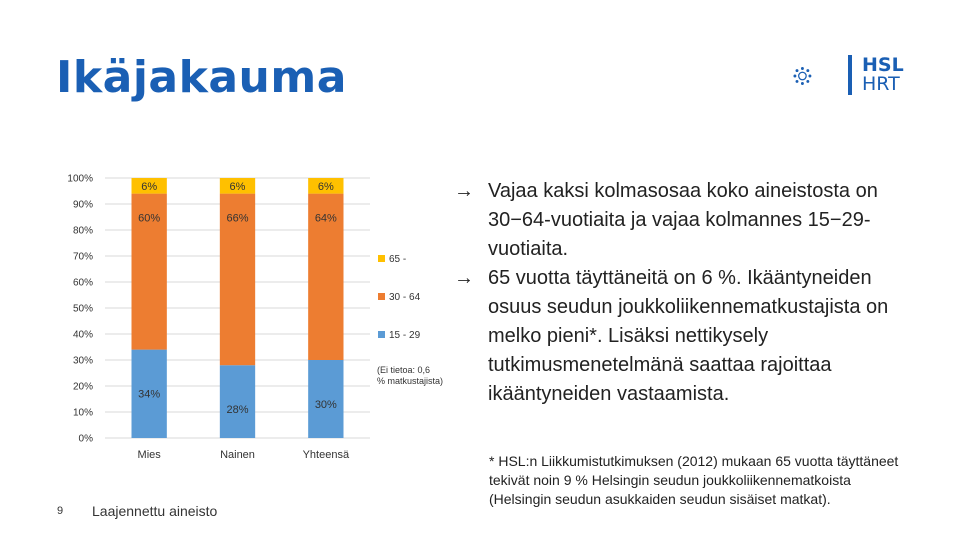 This screenshot has height=540, width=960. What do you see at coordinates (86, 439) in the screenshot?
I see `y-tick-label: 0%` at bounding box center [86, 439].